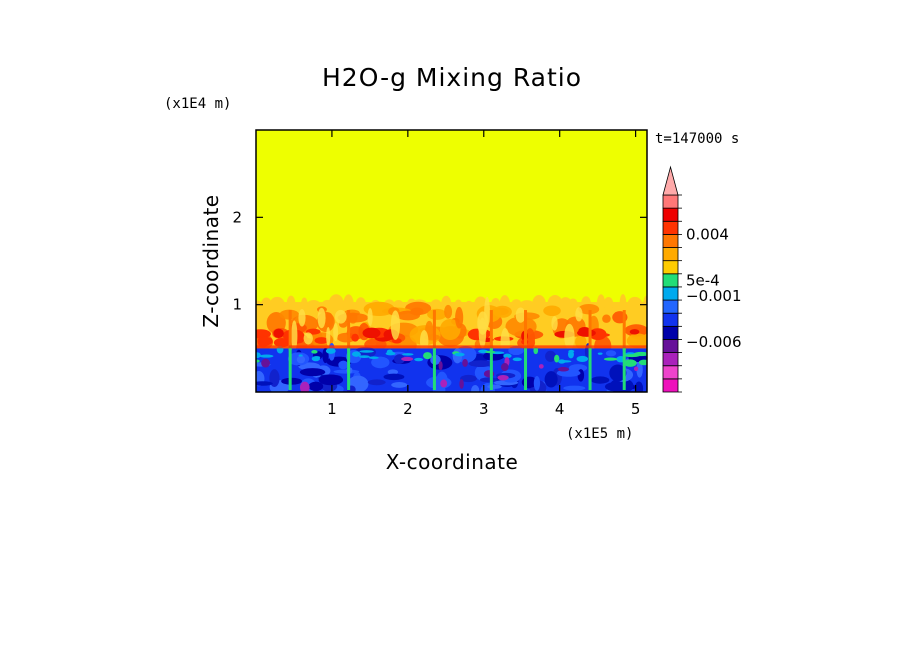  What do you see at coordinates (560, 409) in the screenshot?
I see `x-tick-label: 4` at bounding box center [560, 409].